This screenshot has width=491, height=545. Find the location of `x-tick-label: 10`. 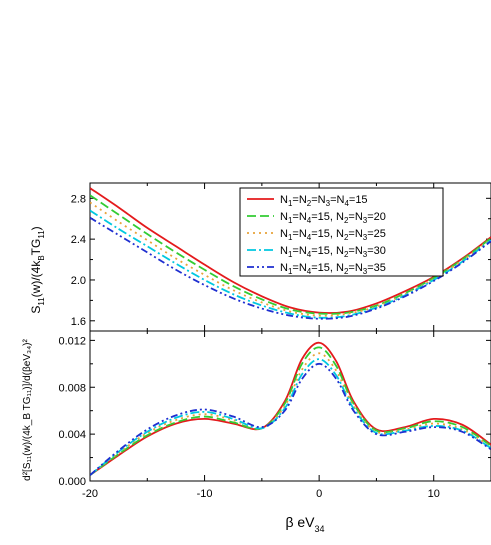

x-tick-label: 10 is located at coordinates (434, 494).